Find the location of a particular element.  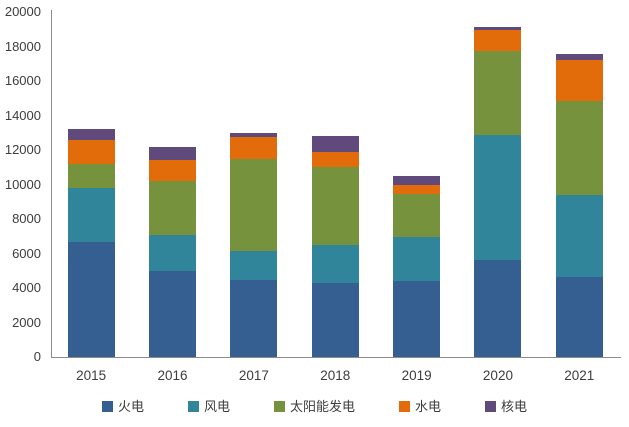

legend-marker-hydro is located at coordinates (404, 406).